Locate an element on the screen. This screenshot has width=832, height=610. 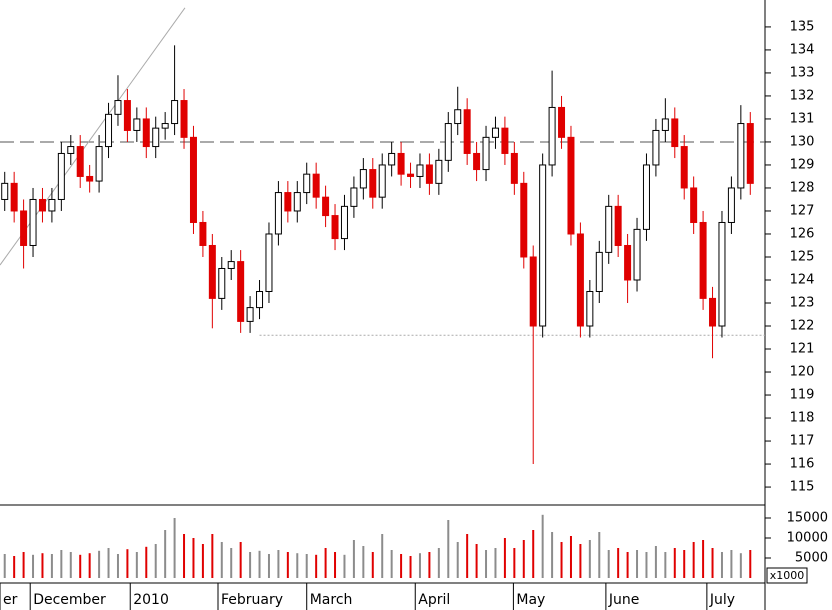
y-tick-label: 122 is located at coordinates (802, 326).